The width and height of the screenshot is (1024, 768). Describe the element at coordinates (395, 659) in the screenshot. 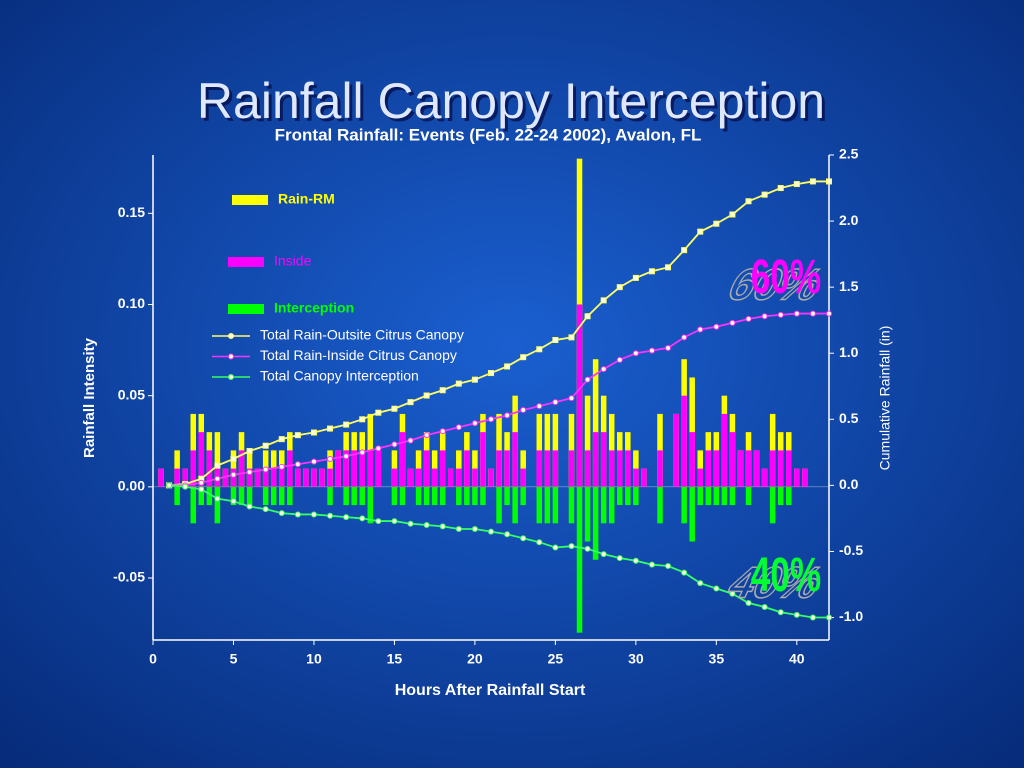

I see `x-tick-label: 15` at that location.